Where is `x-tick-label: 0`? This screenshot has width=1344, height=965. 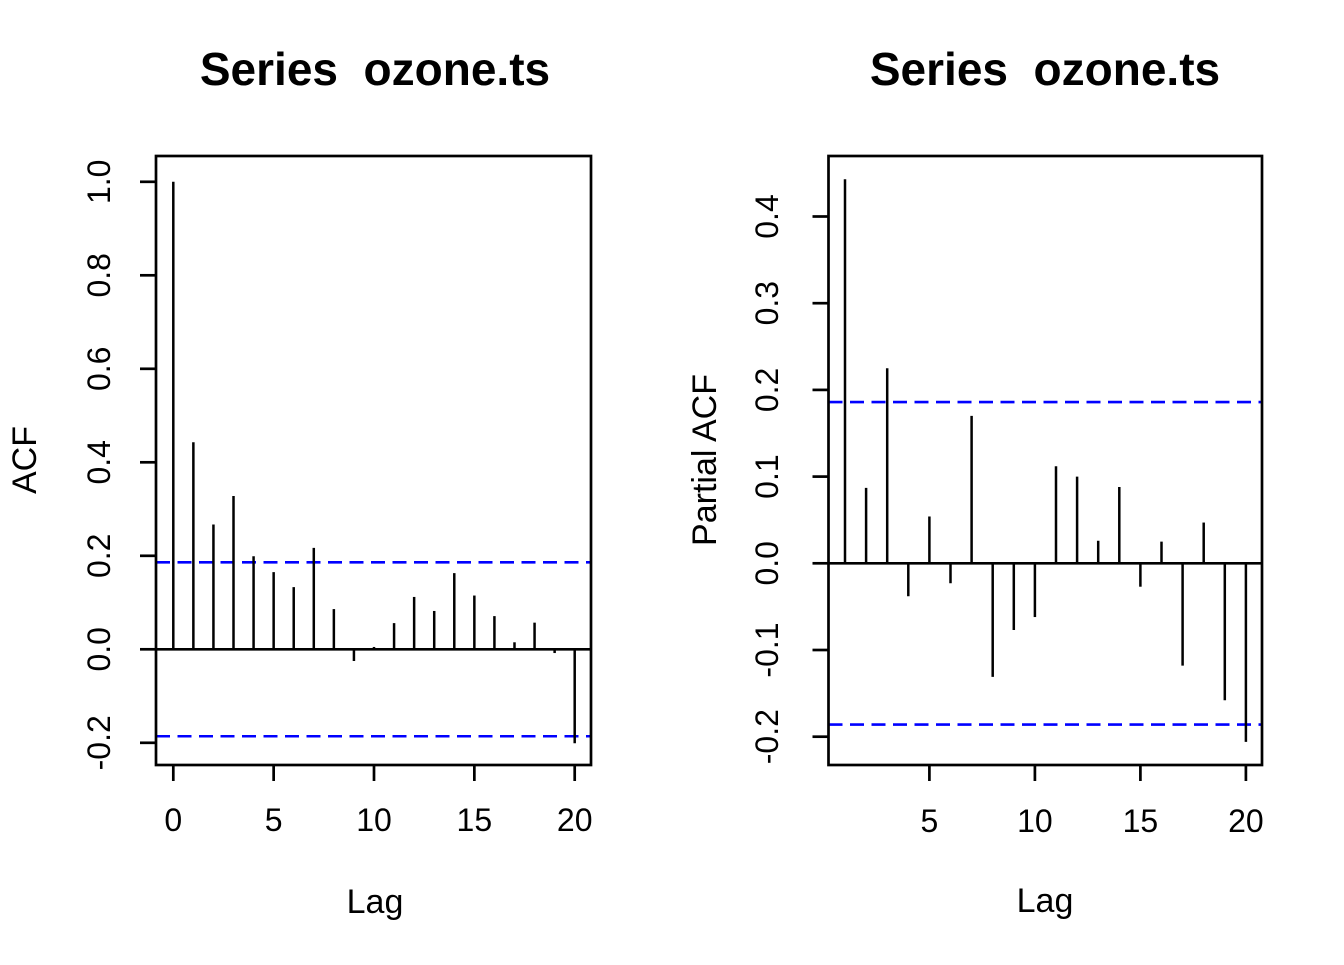 x-tick-label: 0 is located at coordinates (173, 820).